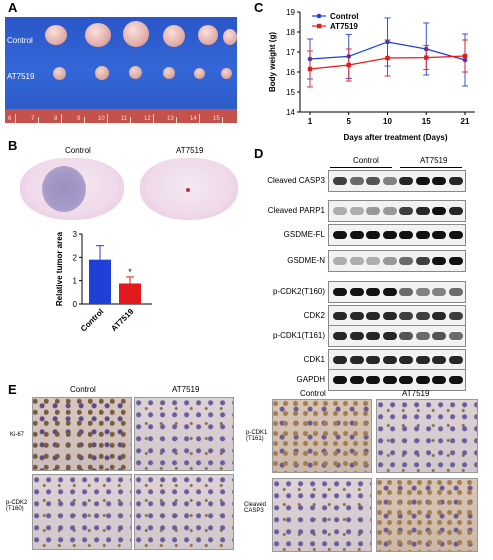 The height and width of the screenshot is (560, 493). Describe the element at coordinates (310, 379) in the screenshot. I see `blot-label: GAPDH` at that location.